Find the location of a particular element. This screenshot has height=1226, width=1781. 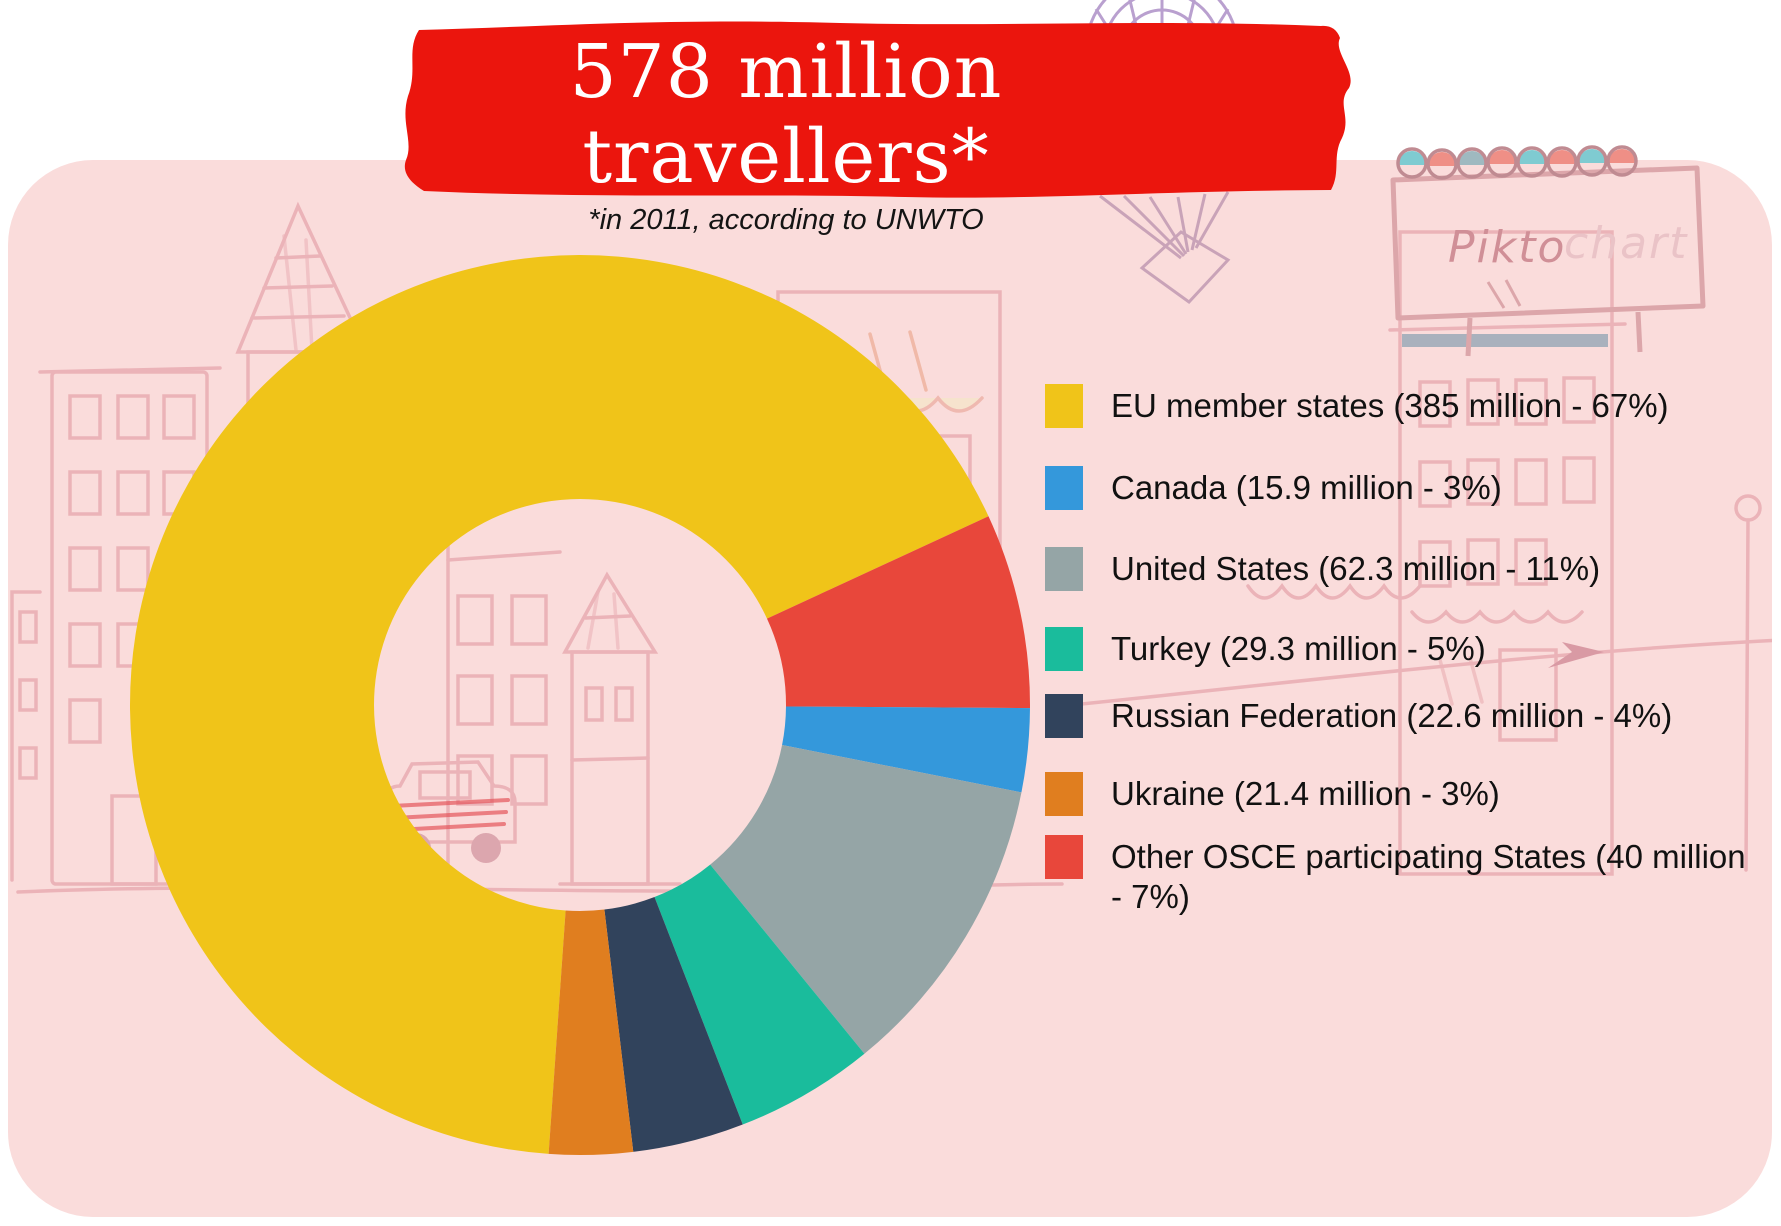

wire-and-bird-doodle is located at coordinates (1416, 673).